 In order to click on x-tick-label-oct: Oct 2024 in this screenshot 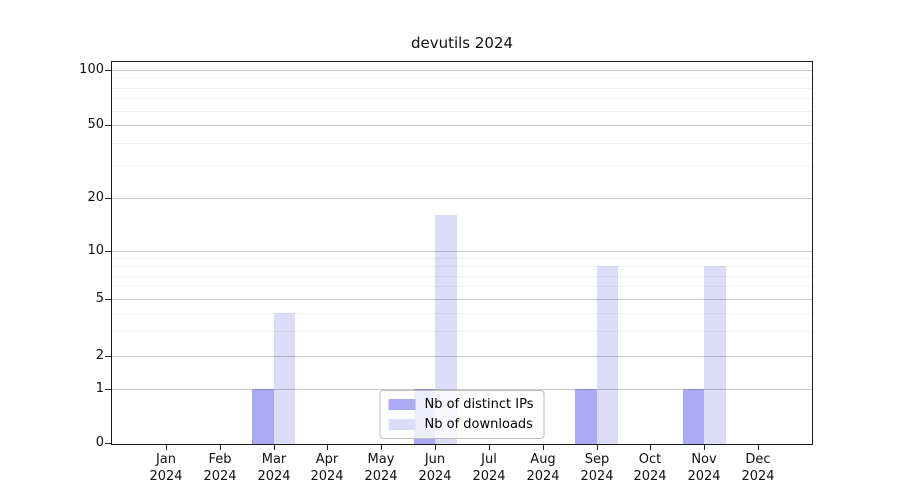, I will do `click(650, 468)`.